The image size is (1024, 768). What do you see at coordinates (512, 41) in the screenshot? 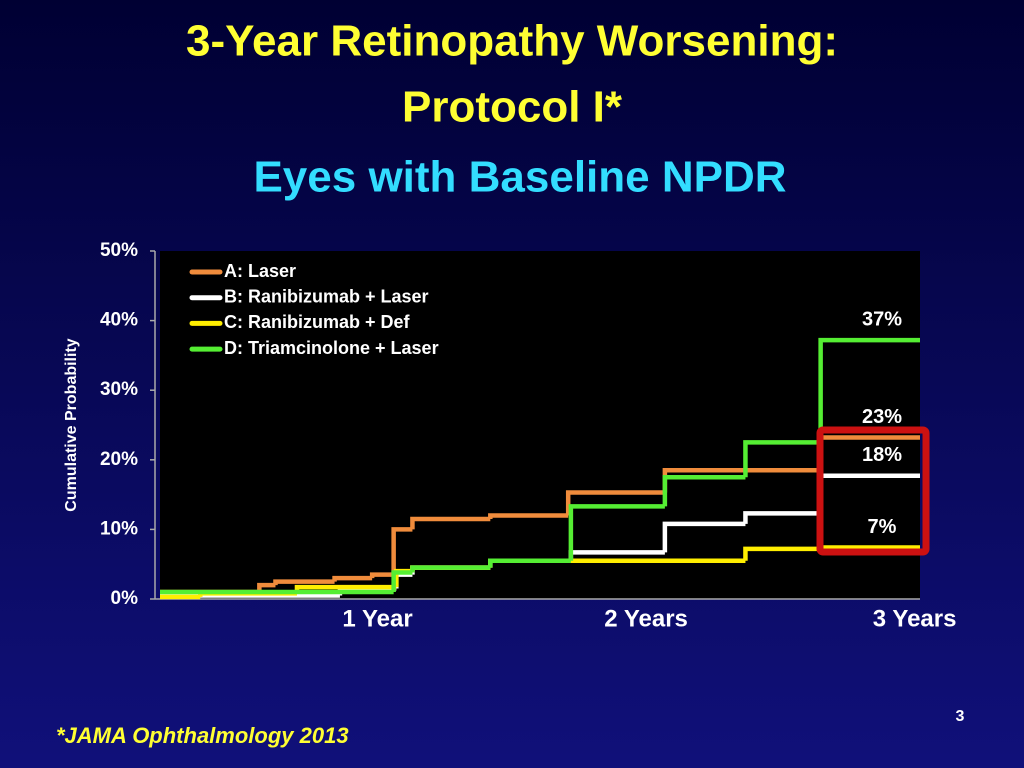
I see `title-line: 3-Year Retinopathy Worsening:` at bounding box center [512, 41].